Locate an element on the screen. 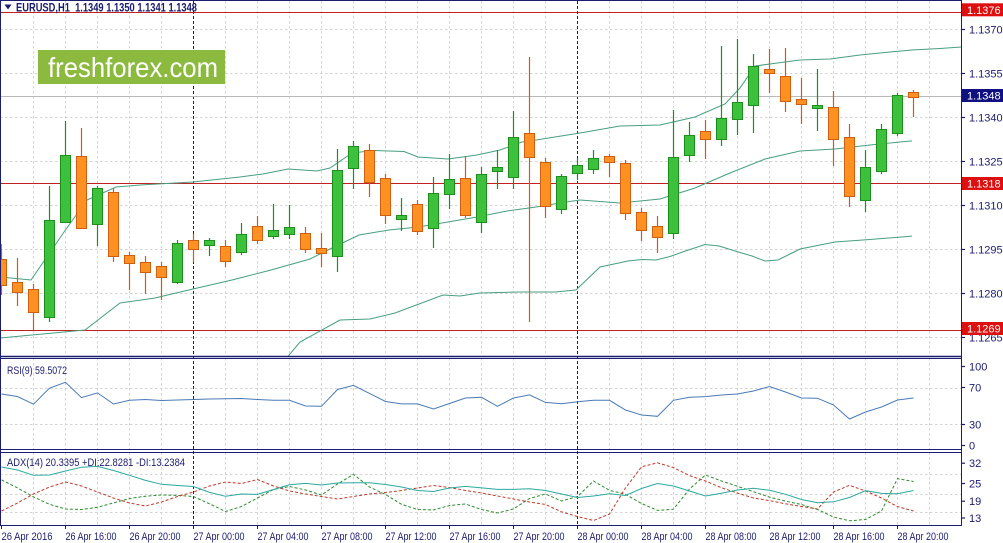  svg-text: 27 Apr 08:00 is located at coordinates (347, 537).